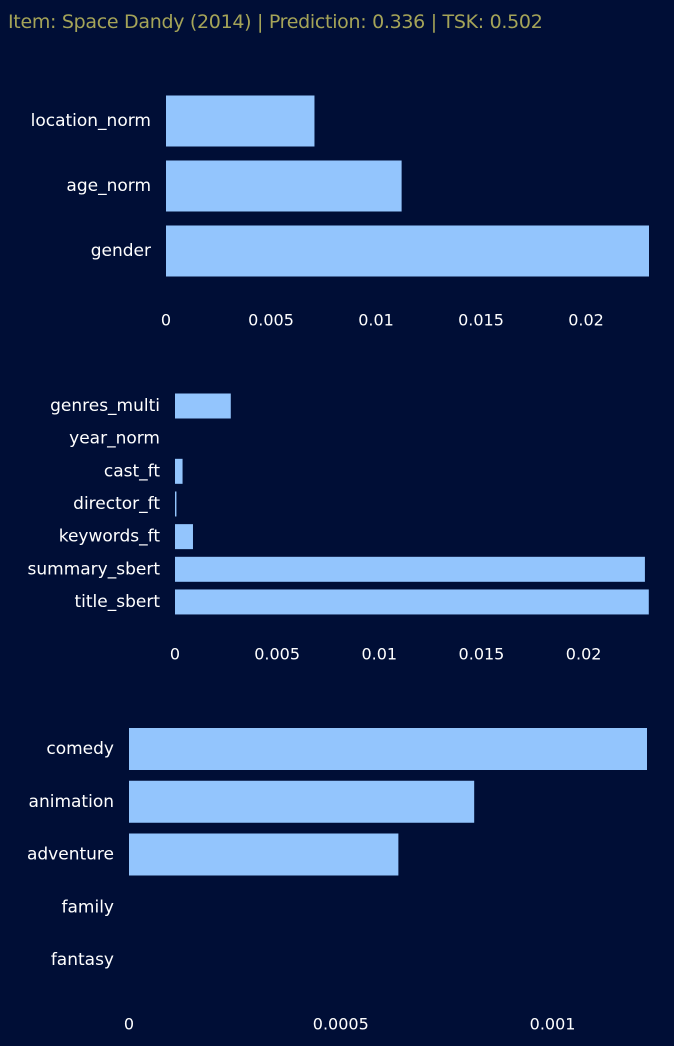  Describe the element at coordinates (70, 855) in the screenshot. I see `category-label-adventure: adventure` at that location.